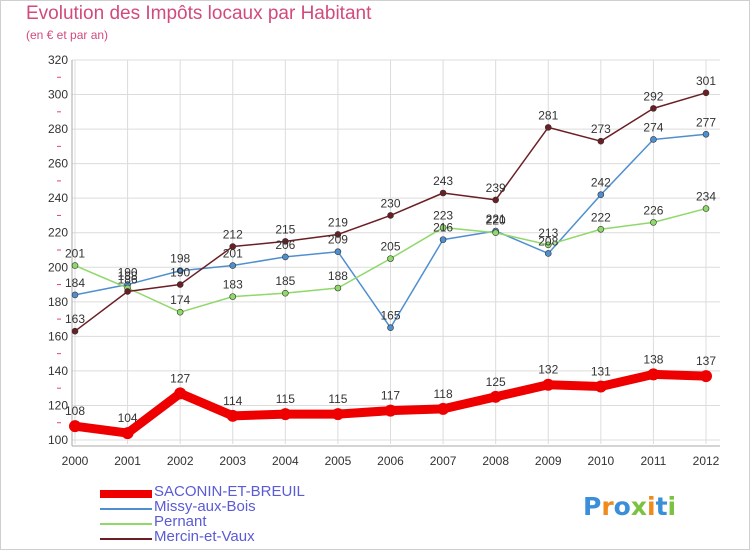 The height and width of the screenshot is (550, 750). I want to click on data-label: 301, so click(706, 81).